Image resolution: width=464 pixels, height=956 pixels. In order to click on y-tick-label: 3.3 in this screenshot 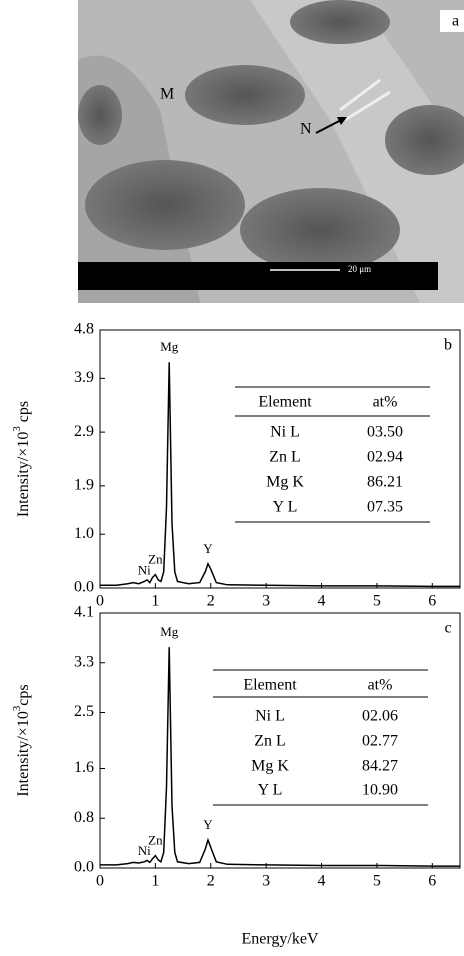, I will do `click(84, 661)`.